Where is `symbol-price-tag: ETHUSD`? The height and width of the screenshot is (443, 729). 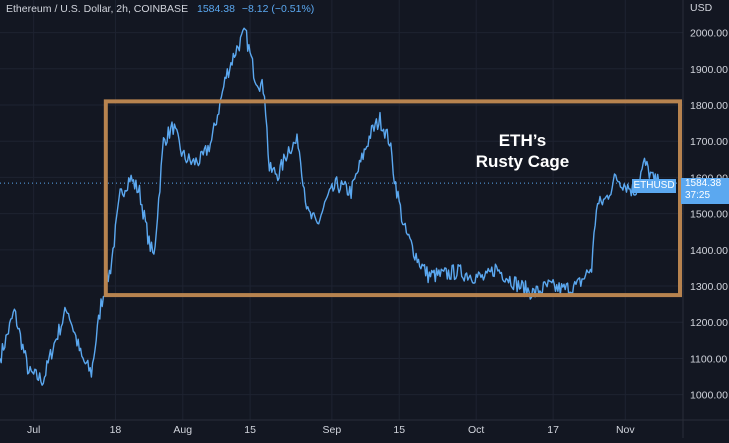 symbol-price-tag: ETHUSD is located at coordinates (654, 186).